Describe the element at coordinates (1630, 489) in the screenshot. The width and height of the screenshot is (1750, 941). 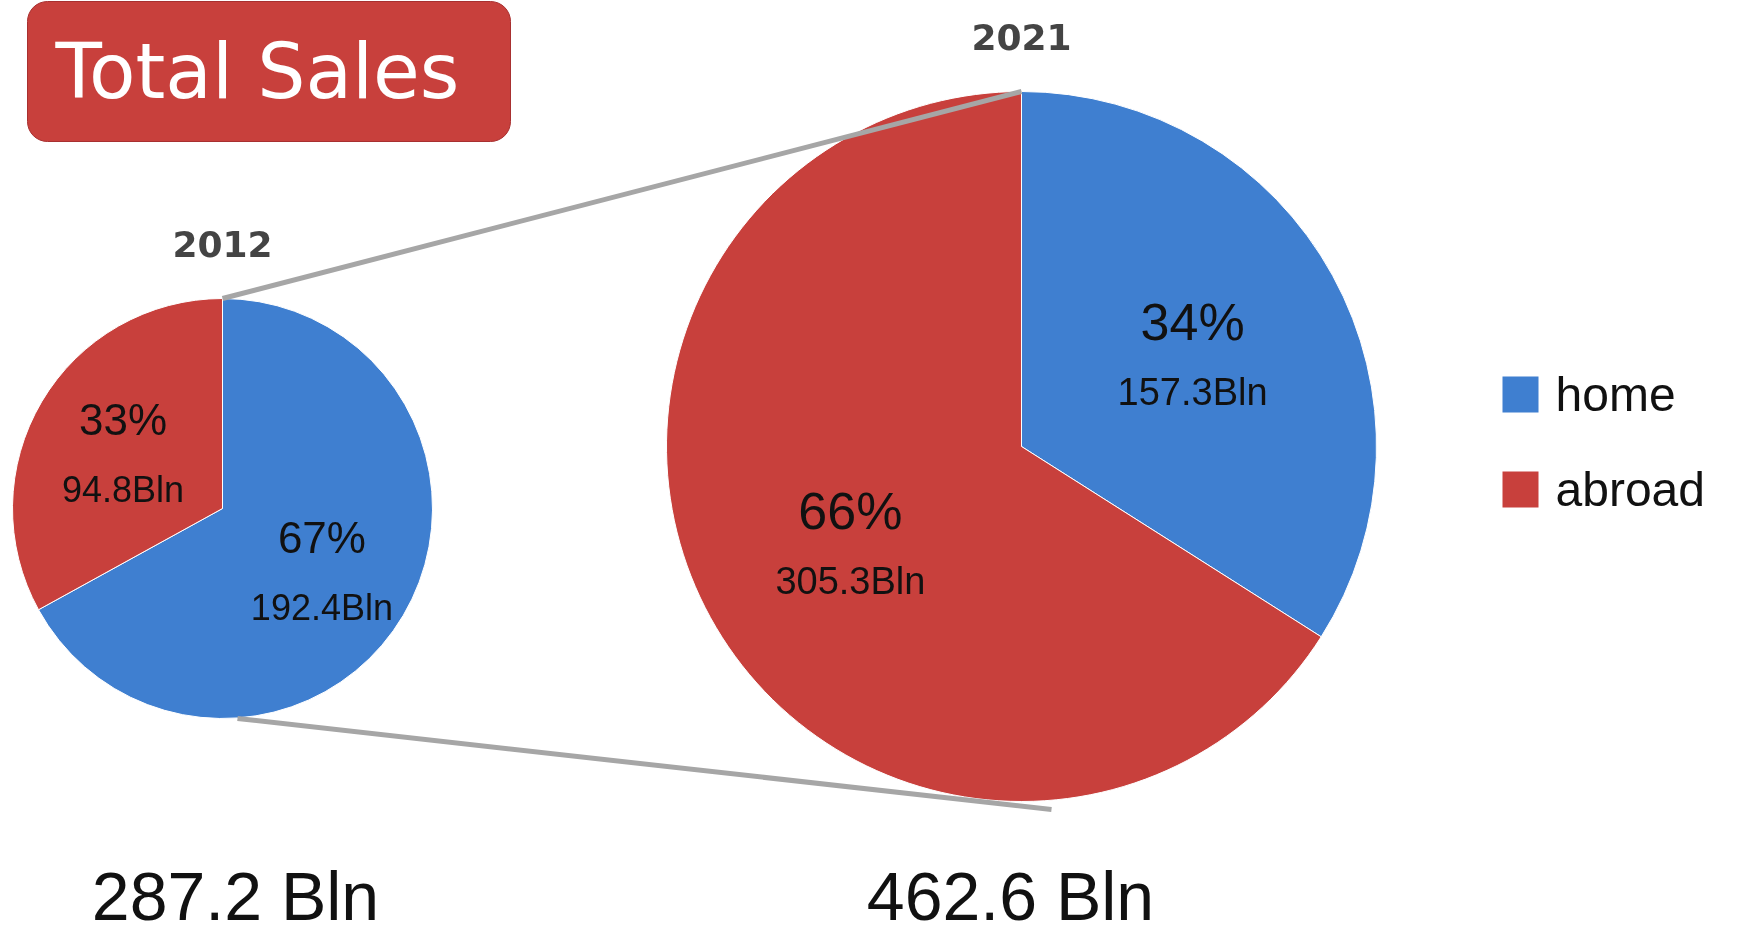
I see `legend-label: abroad` at that location.